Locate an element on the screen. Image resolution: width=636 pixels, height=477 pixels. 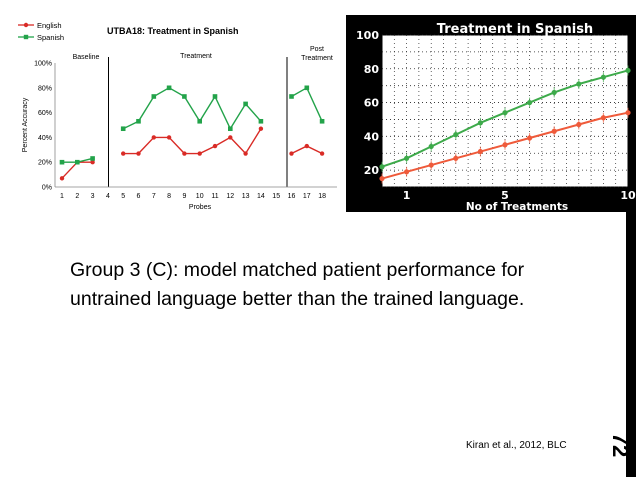
x-axis-label: No of Treatments is located at coordinates (517, 206).